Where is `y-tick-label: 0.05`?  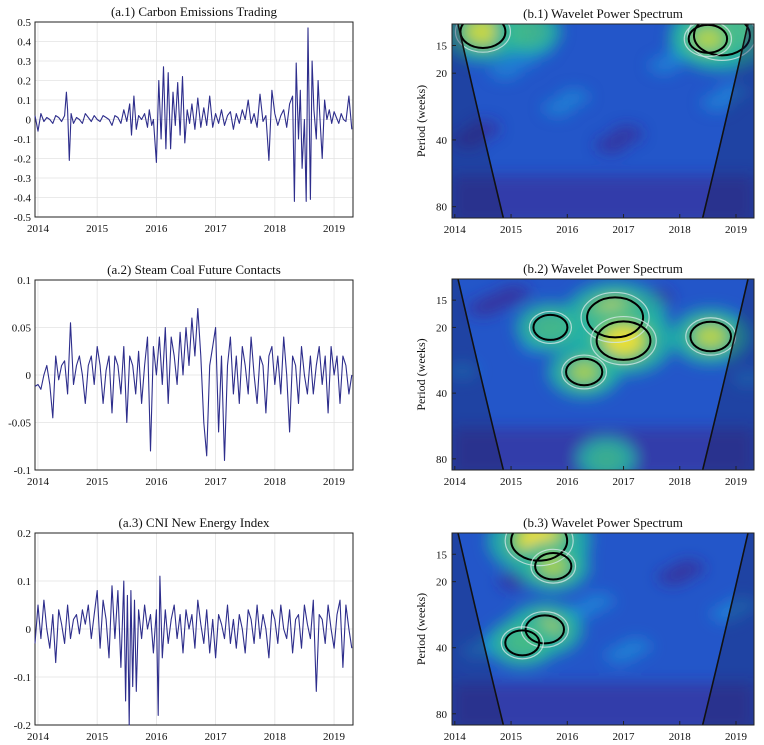 y-tick-label: 0.05 is located at coordinates (22, 329).